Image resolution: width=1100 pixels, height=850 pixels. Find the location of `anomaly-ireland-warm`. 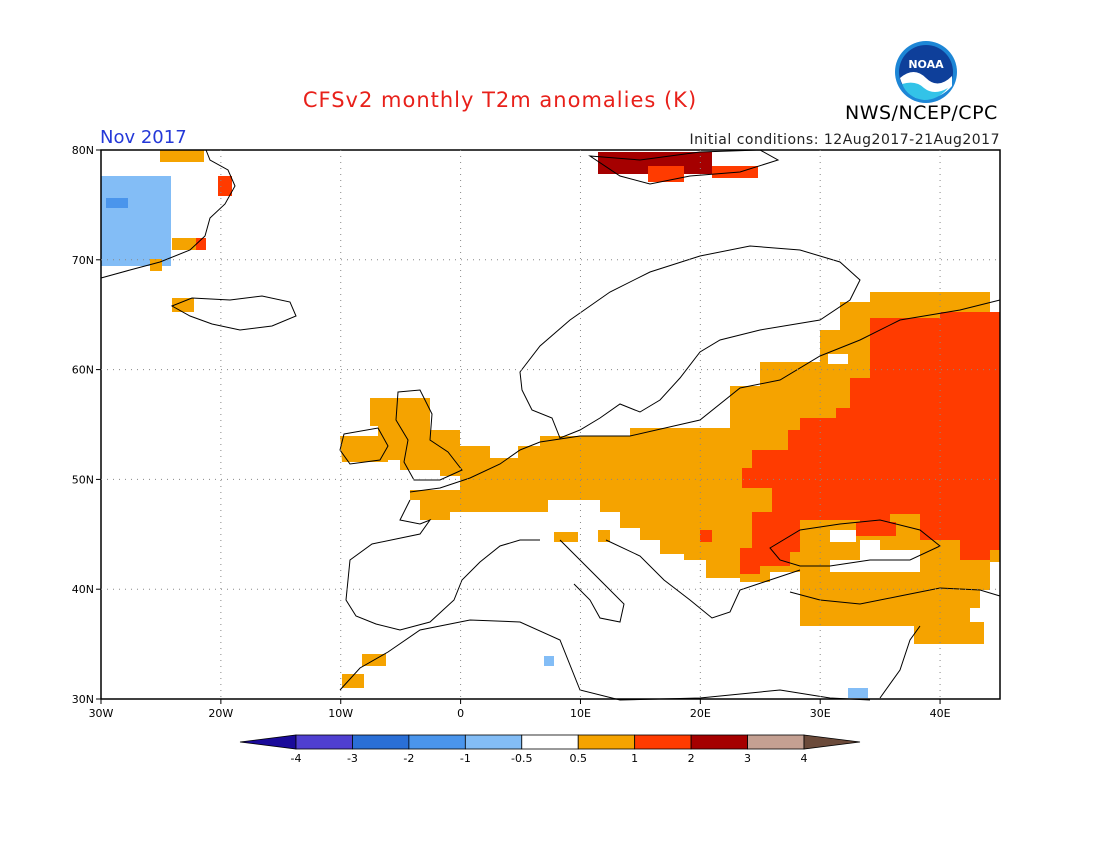

anomaly-ireland-warm is located at coordinates (364, 449).